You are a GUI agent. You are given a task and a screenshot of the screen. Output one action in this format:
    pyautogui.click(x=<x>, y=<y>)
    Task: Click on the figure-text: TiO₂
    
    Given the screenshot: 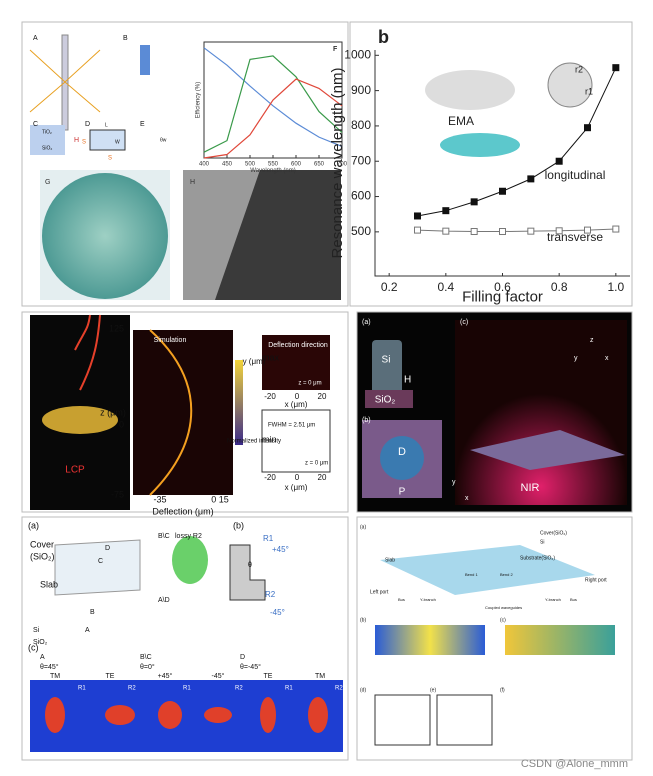 What is the action you would take?
    pyautogui.click(x=47, y=132)
    